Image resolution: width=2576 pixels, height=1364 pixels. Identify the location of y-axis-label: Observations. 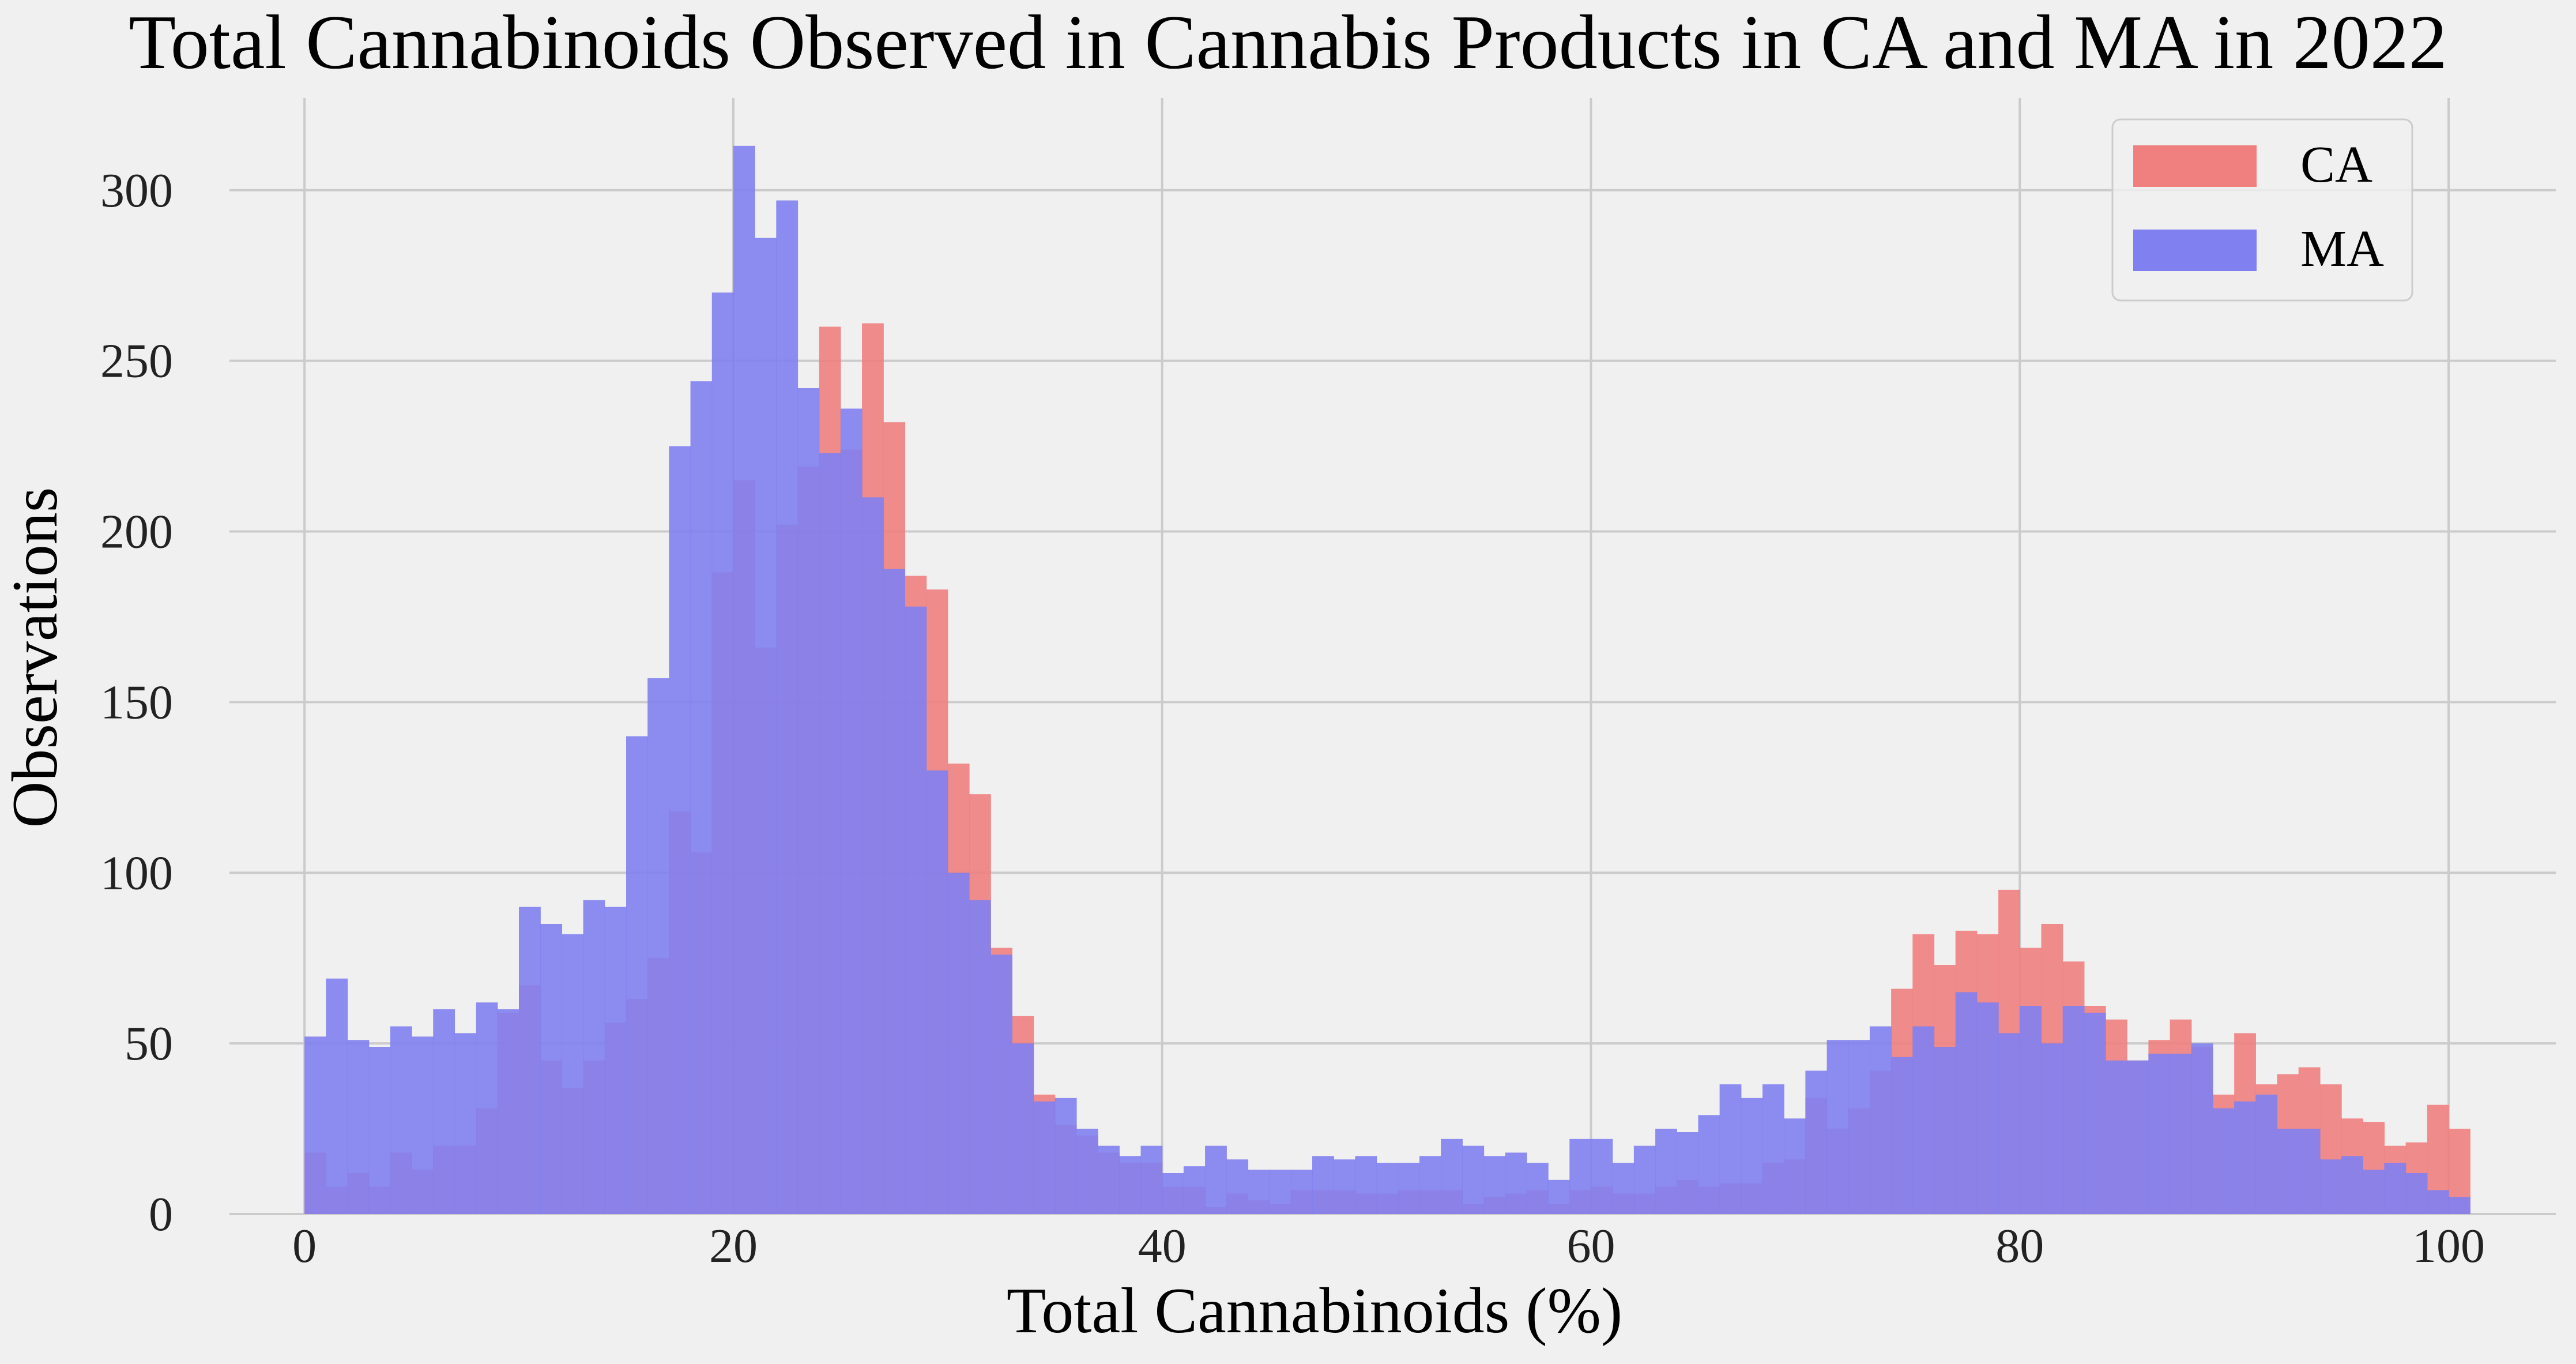
(35, 658).